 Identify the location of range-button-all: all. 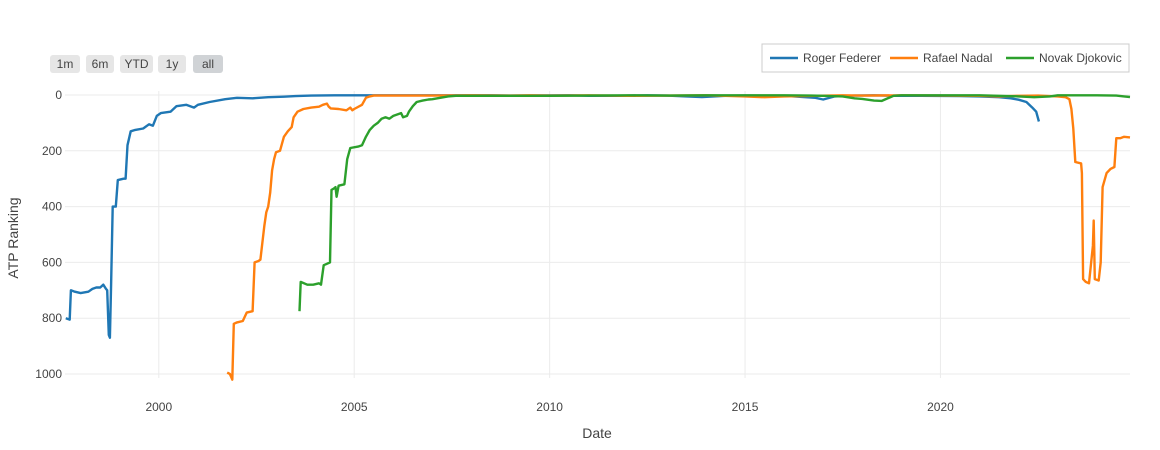
(208, 64).